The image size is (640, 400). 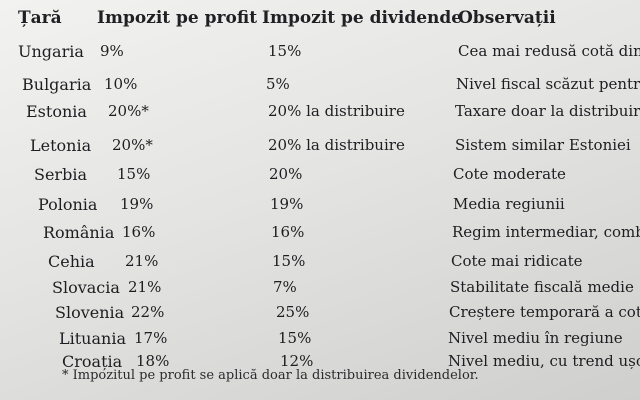 What do you see at coordinates (177, 18) in the screenshot?
I see `header-profit-tax: Impozit pe profit` at bounding box center [177, 18].